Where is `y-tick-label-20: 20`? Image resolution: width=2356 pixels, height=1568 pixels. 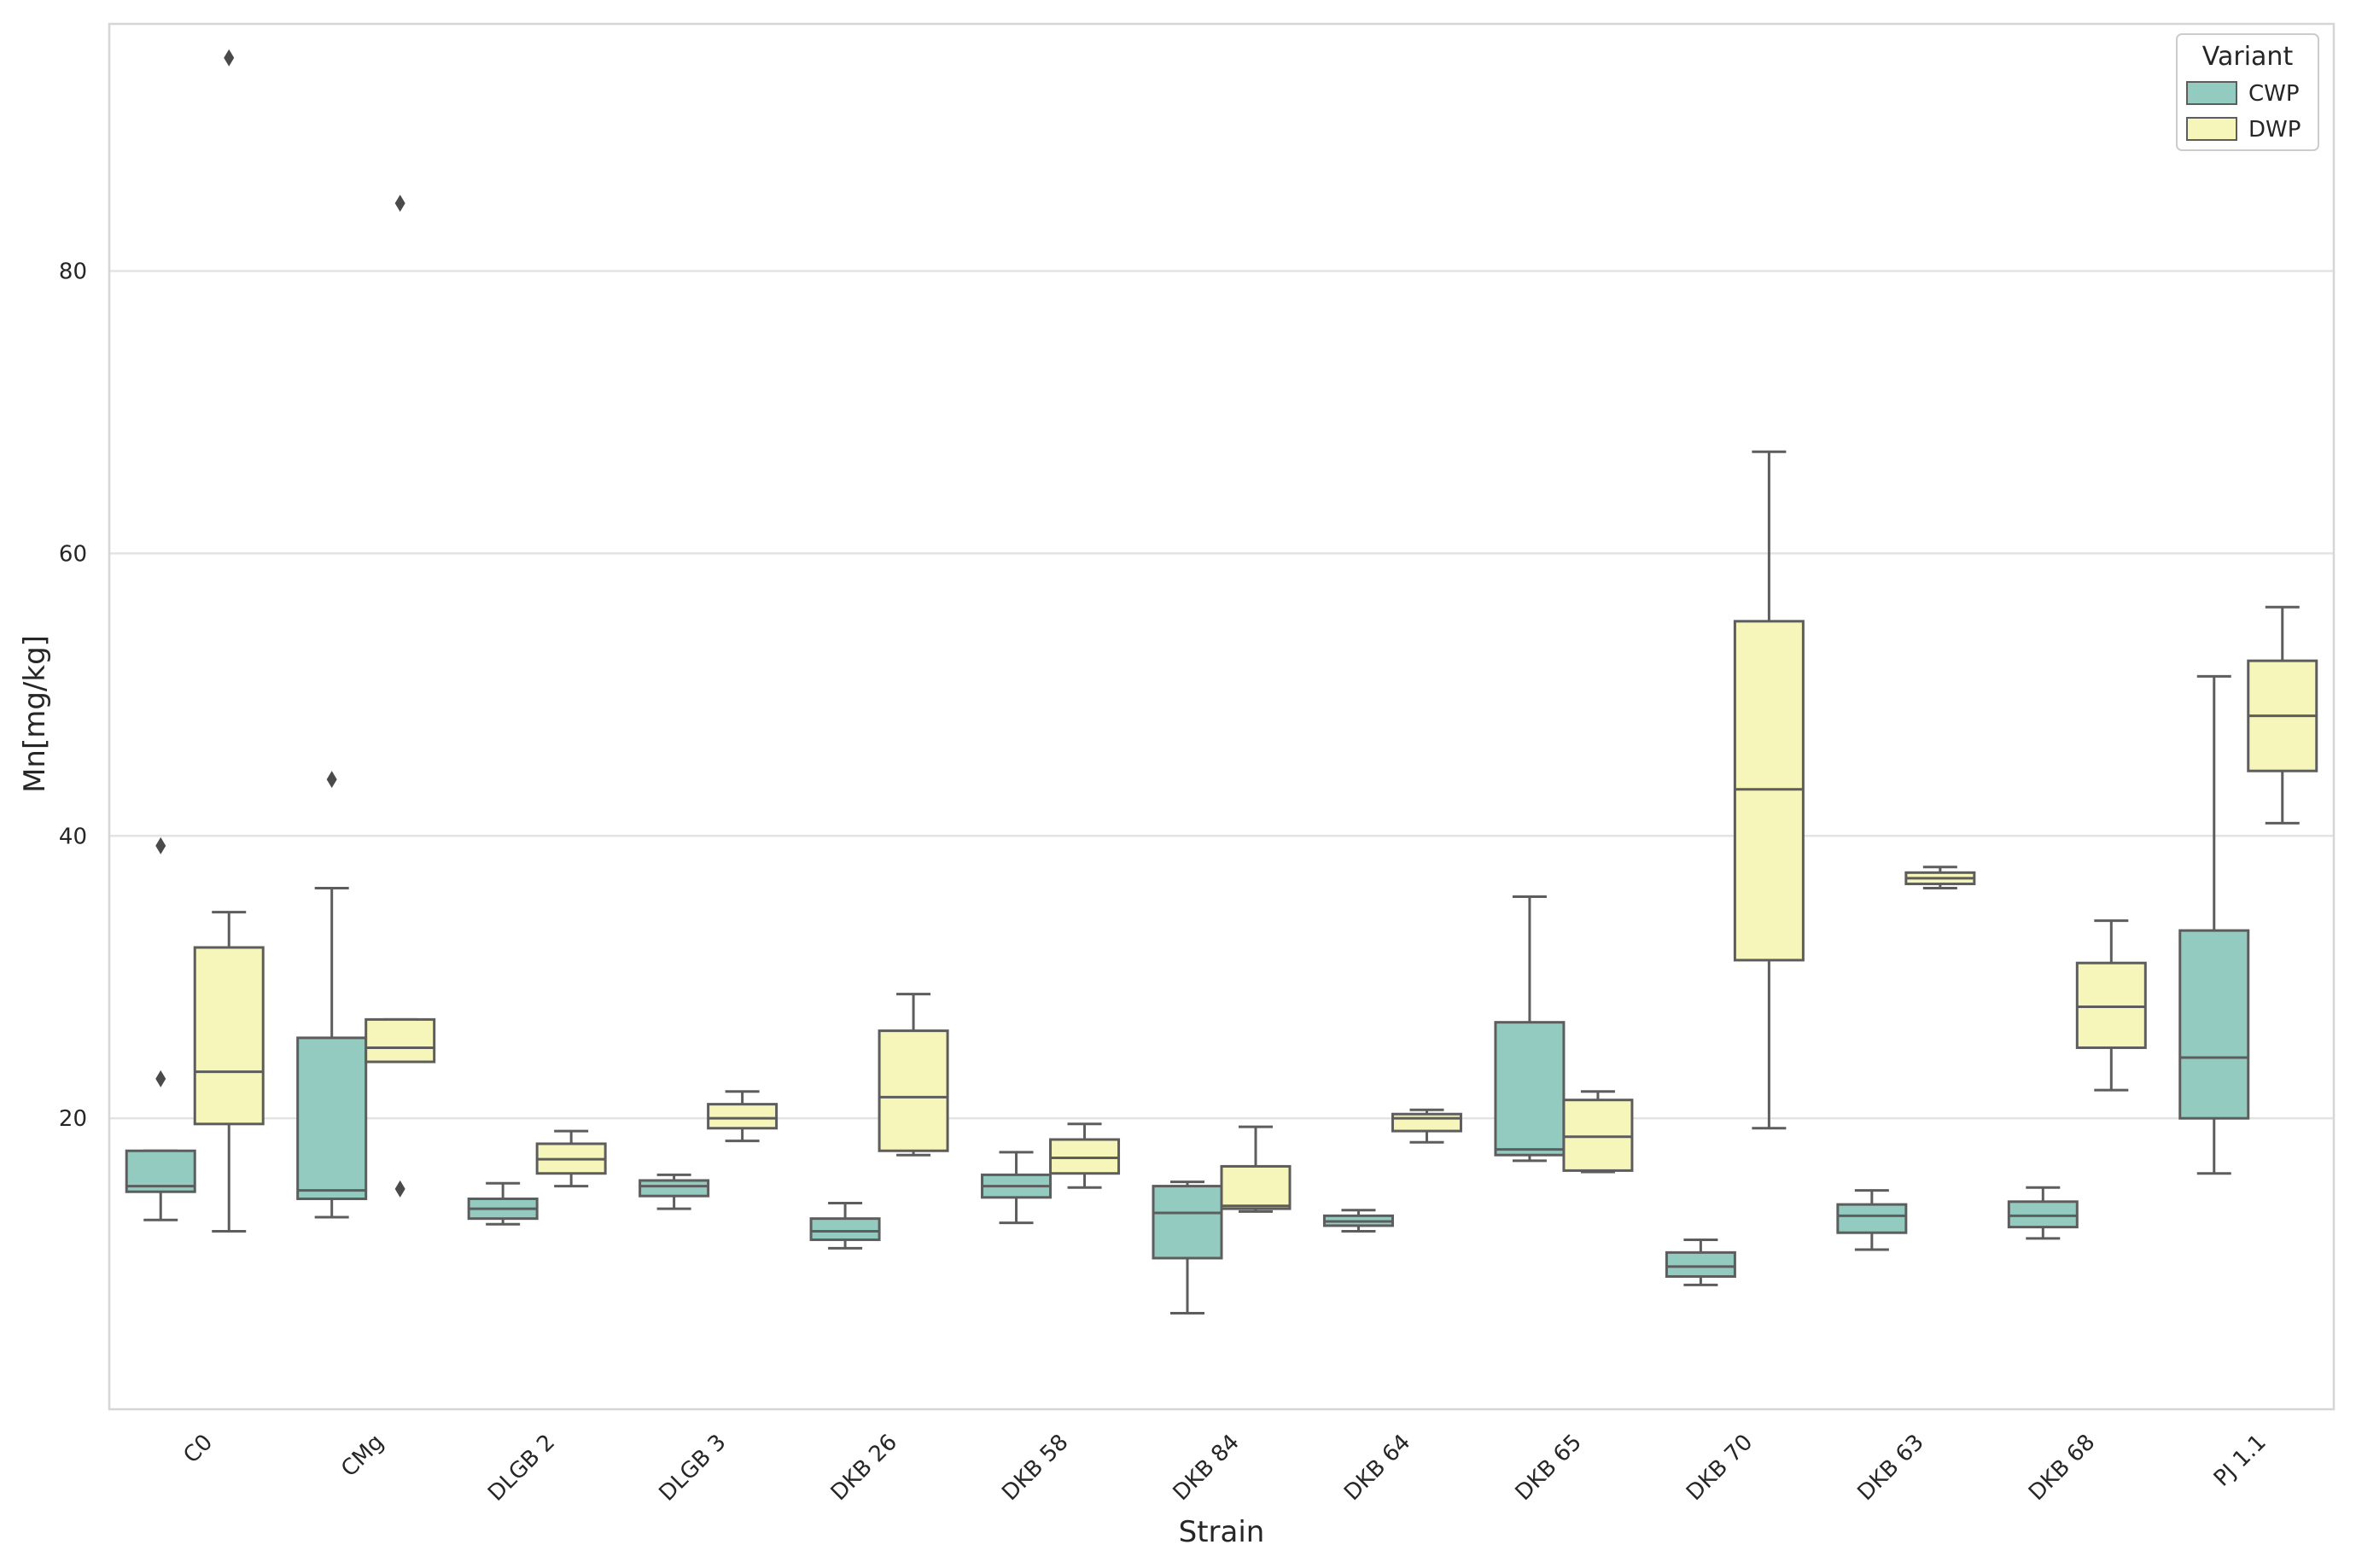
y-tick-label-20: 20 is located at coordinates (73, 1119).